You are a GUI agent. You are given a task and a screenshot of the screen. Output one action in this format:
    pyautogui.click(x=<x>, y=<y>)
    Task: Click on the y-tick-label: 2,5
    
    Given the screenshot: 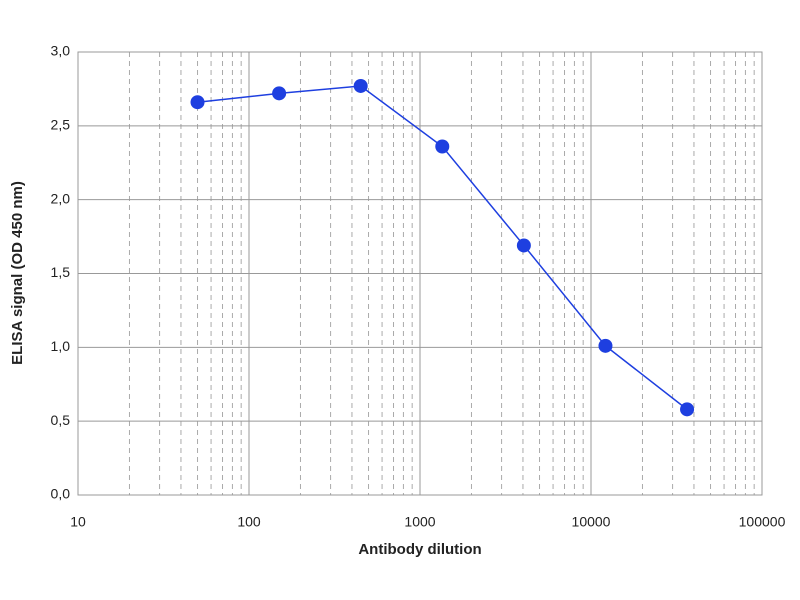 What is the action you would take?
    pyautogui.click(x=61, y=125)
    